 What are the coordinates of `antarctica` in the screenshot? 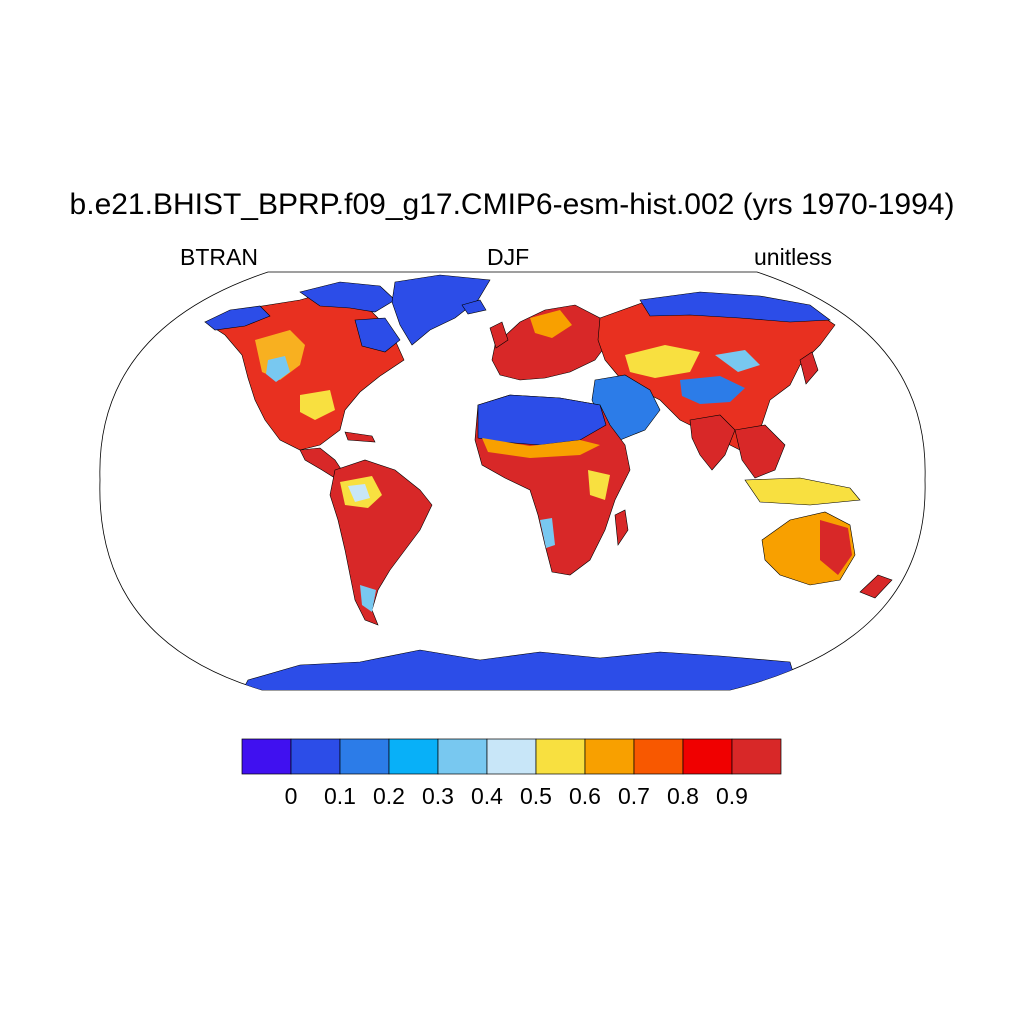 It's located at (520, 669).